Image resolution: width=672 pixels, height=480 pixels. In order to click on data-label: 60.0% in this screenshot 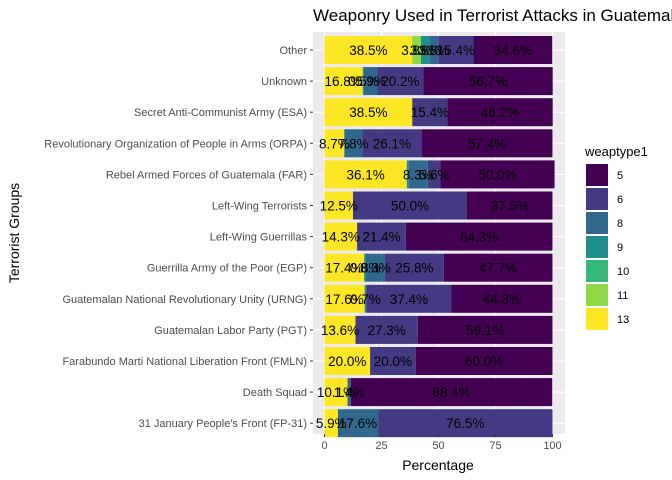, I will do `click(484, 361)`.